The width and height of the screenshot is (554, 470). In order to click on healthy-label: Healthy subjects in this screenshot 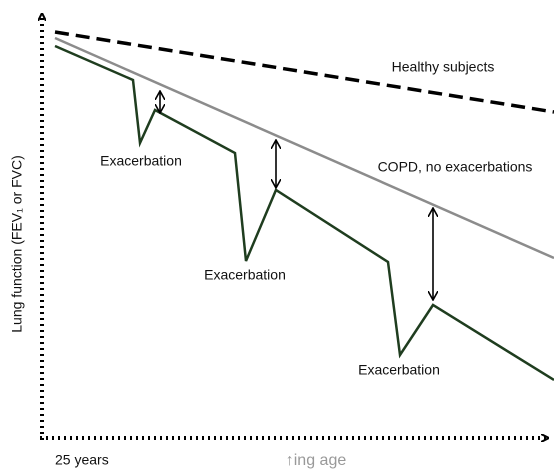, I will do `click(443, 67)`.